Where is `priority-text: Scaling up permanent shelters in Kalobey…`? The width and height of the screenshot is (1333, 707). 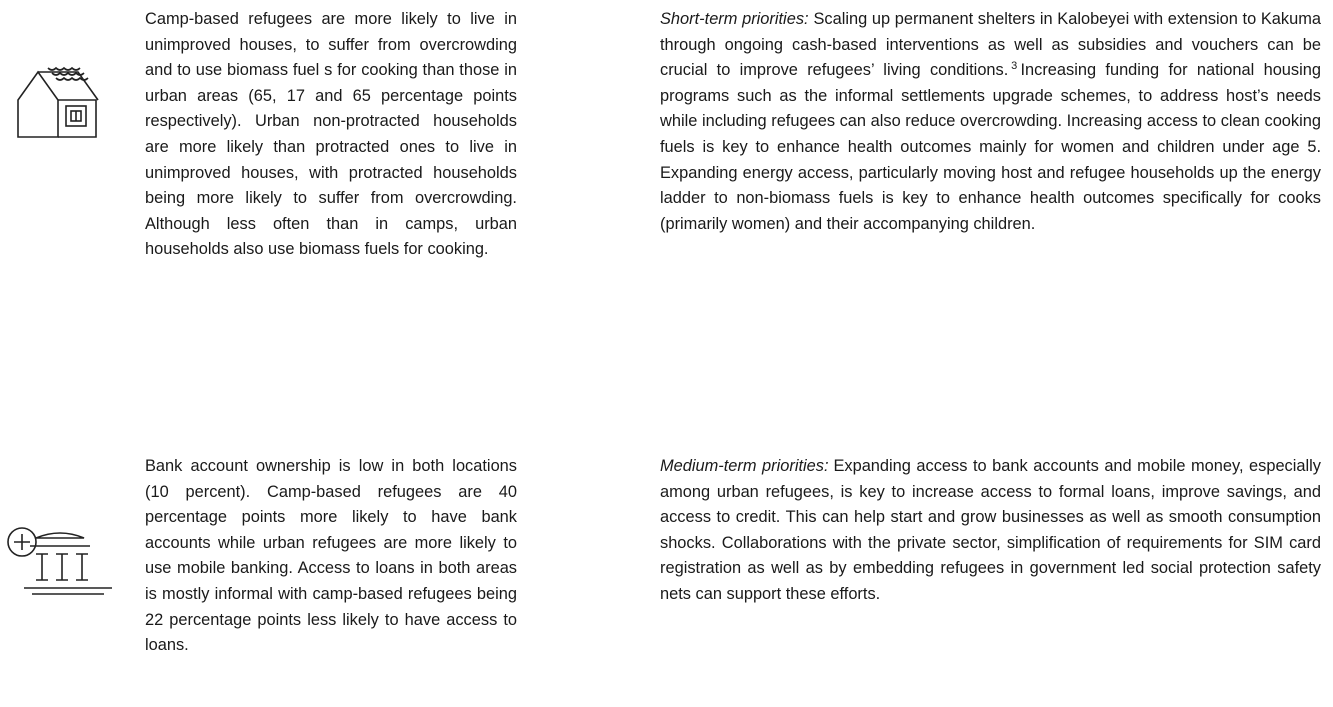
priority-text: Scaling up permanent shelters in Kalobey… is located at coordinates (990, 45).